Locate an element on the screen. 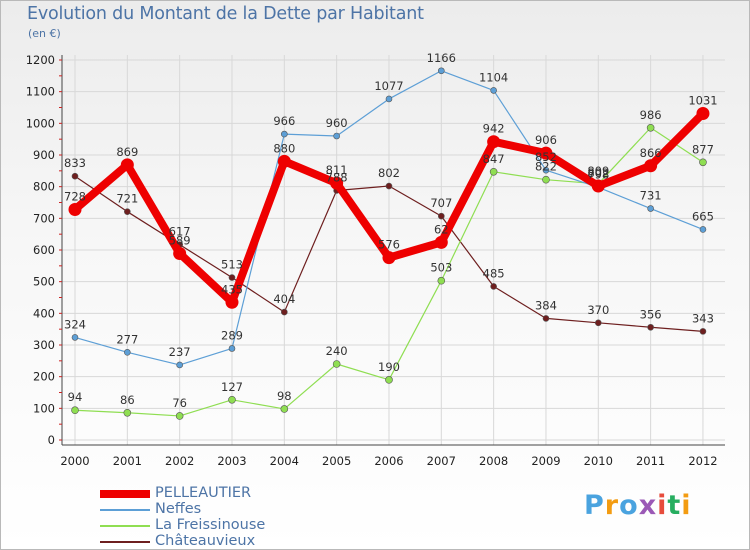  data-label-neffes: 852 is located at coordinates (546, 157).